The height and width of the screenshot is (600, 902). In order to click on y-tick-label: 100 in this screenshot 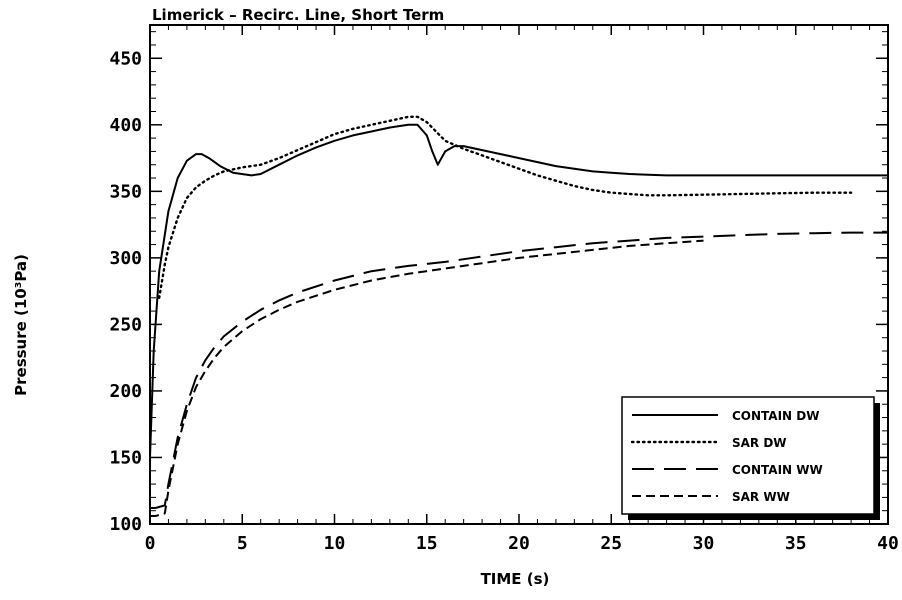, I will do `click(125, 524)`.